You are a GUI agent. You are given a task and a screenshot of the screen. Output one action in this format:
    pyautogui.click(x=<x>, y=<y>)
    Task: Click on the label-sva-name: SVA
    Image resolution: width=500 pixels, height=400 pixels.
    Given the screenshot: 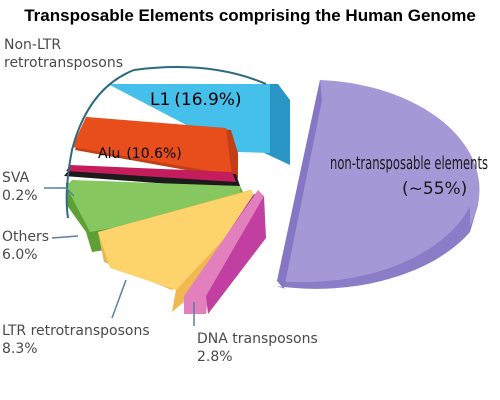 What is the action you would take?
    pyautogui.click(x=16, y=178)
    